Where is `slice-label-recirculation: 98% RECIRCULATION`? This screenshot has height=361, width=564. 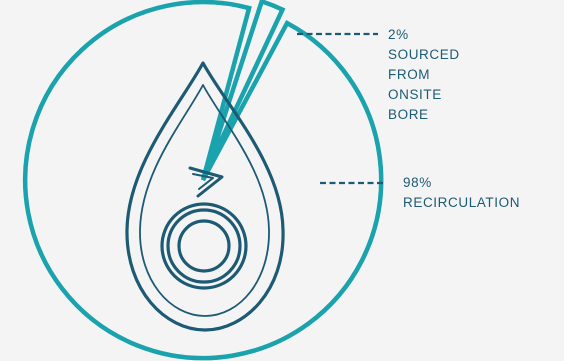
slice-label-recirculation: 98% RECIRCULATION is located at coordinates (461, 192).